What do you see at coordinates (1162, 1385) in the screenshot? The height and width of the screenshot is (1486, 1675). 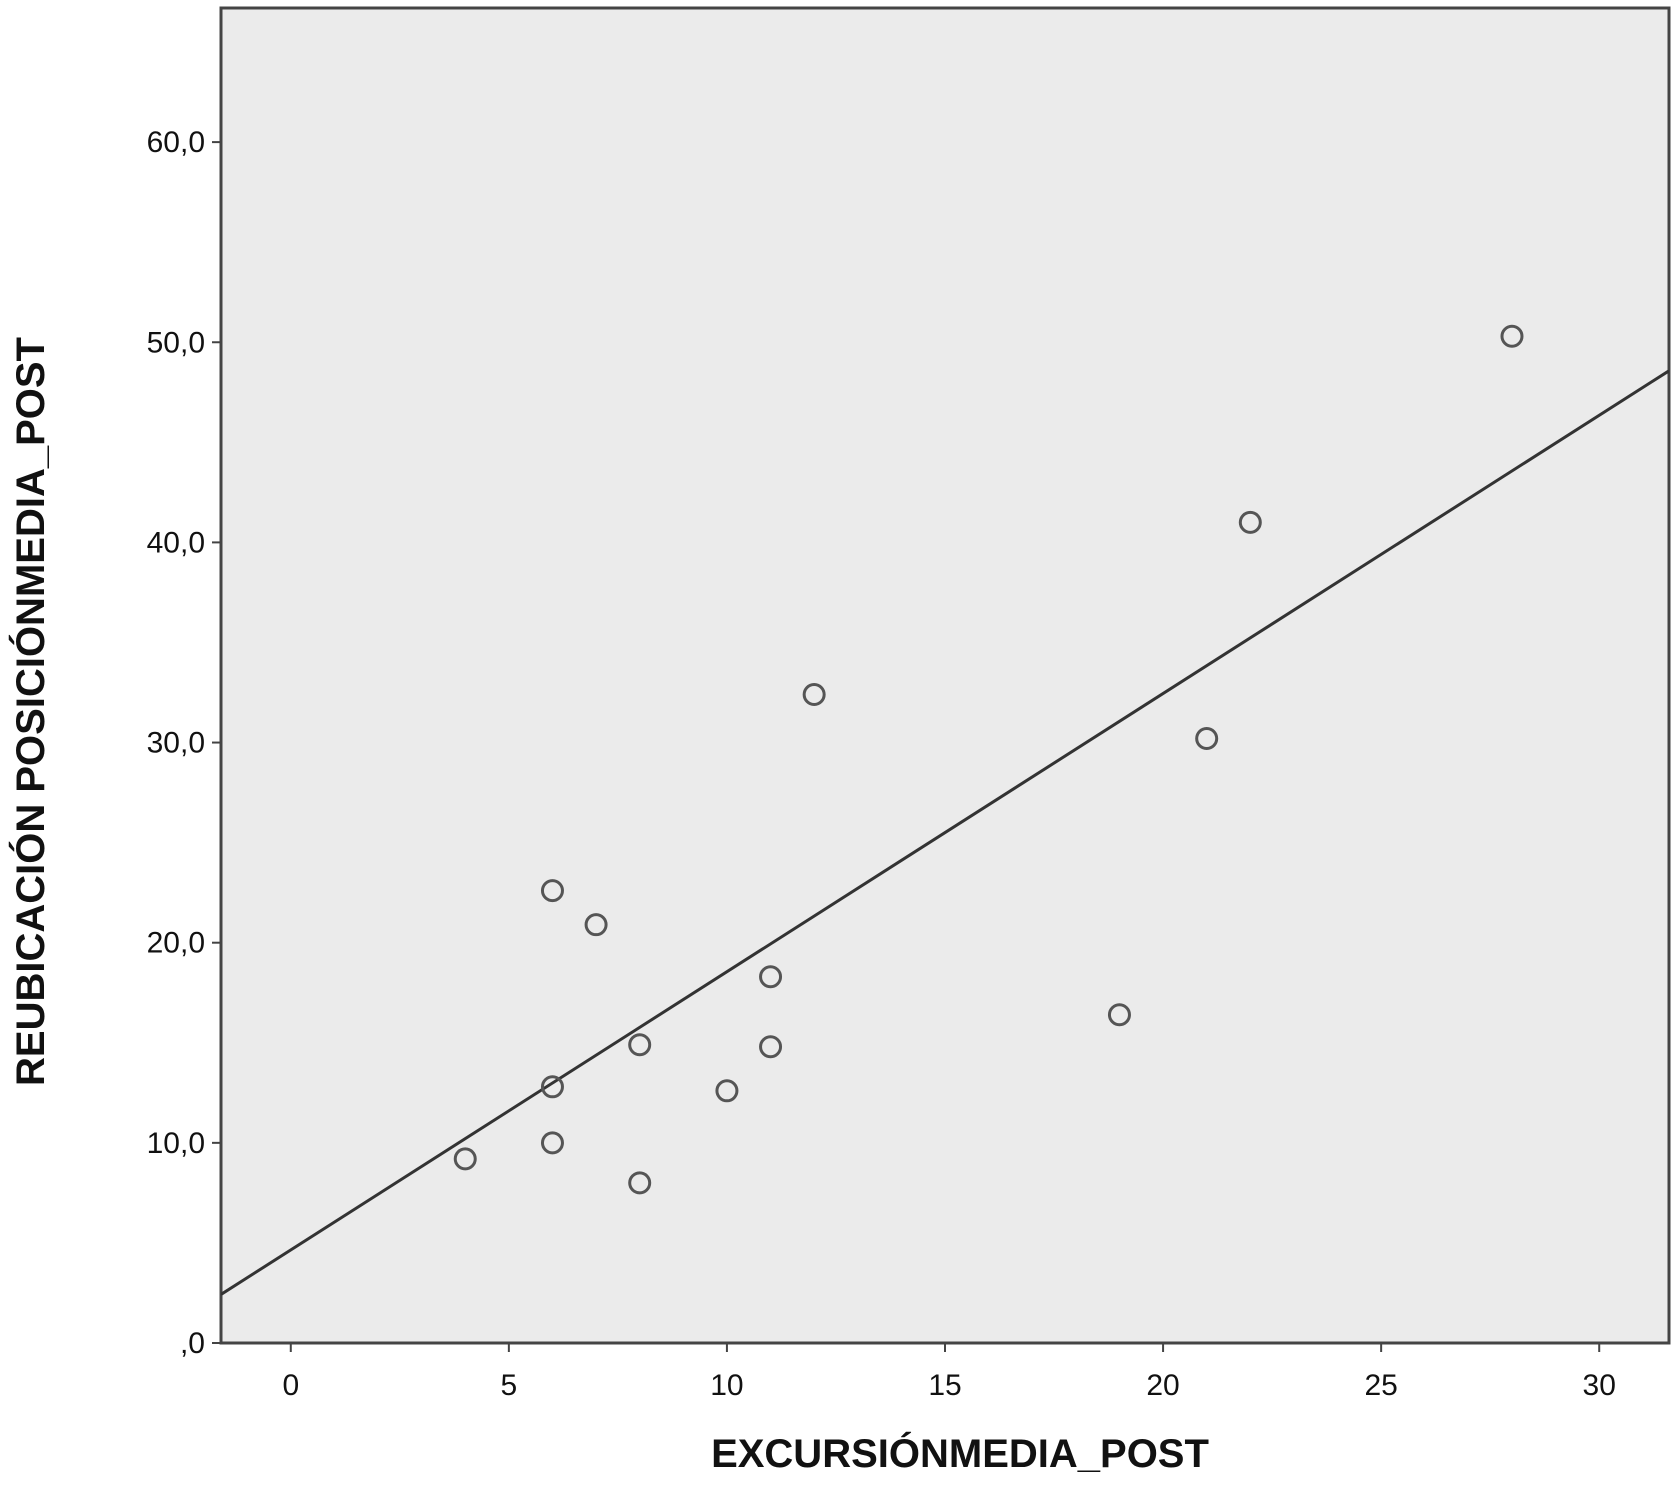 I see `x-tick-label: 20` at bounding box center [1162, 1385].